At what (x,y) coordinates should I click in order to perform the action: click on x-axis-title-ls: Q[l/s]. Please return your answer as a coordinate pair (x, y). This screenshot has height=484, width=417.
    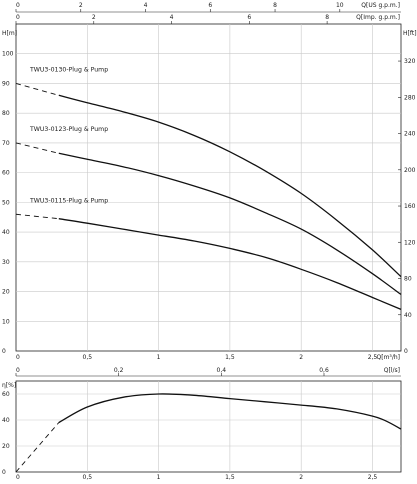
    Looking at the image, I should click on (392, 370).